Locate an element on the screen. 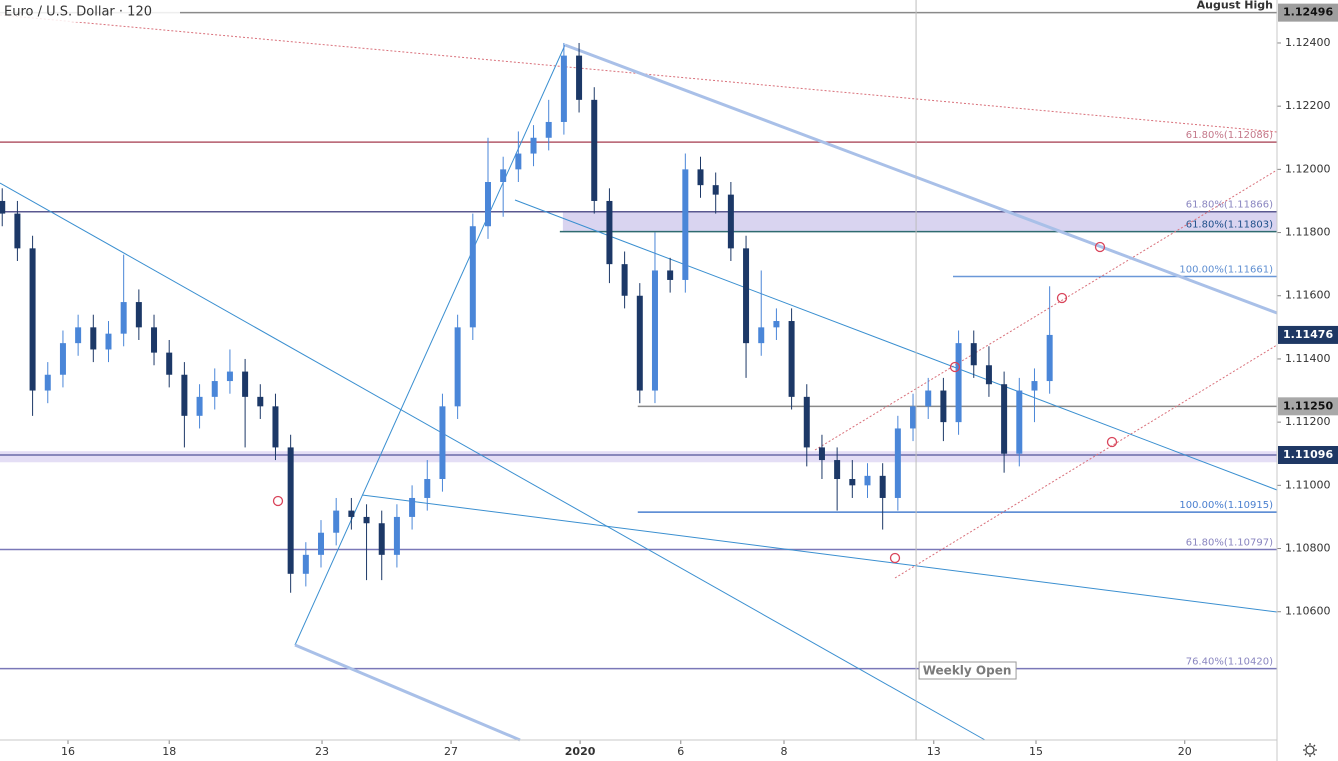  x-tick-label: 8 is located at coordinates (784, 751).